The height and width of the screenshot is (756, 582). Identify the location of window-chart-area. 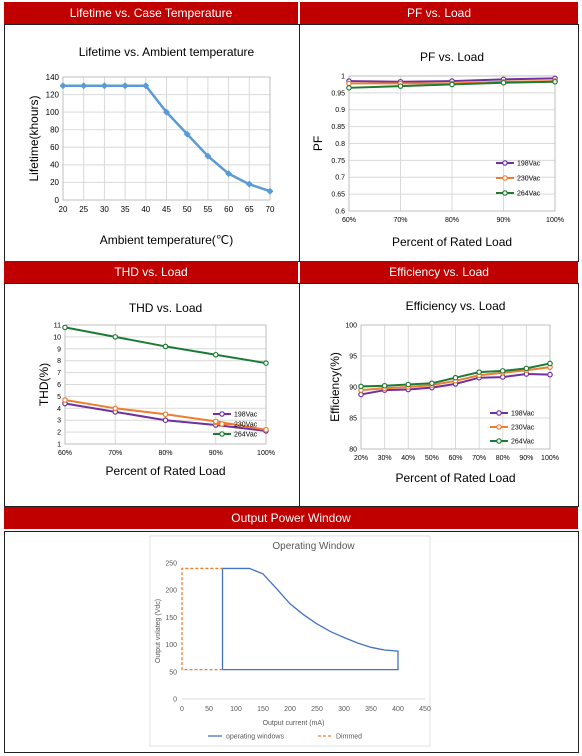
(290, 641).